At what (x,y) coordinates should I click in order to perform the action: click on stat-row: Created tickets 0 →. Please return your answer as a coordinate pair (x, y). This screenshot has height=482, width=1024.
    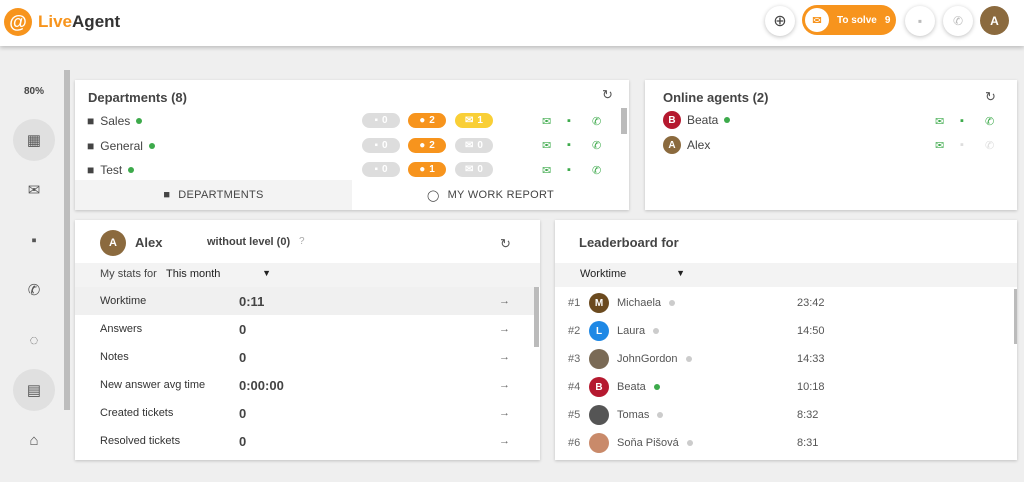
    Looking at the image, I should click on (305, 413).